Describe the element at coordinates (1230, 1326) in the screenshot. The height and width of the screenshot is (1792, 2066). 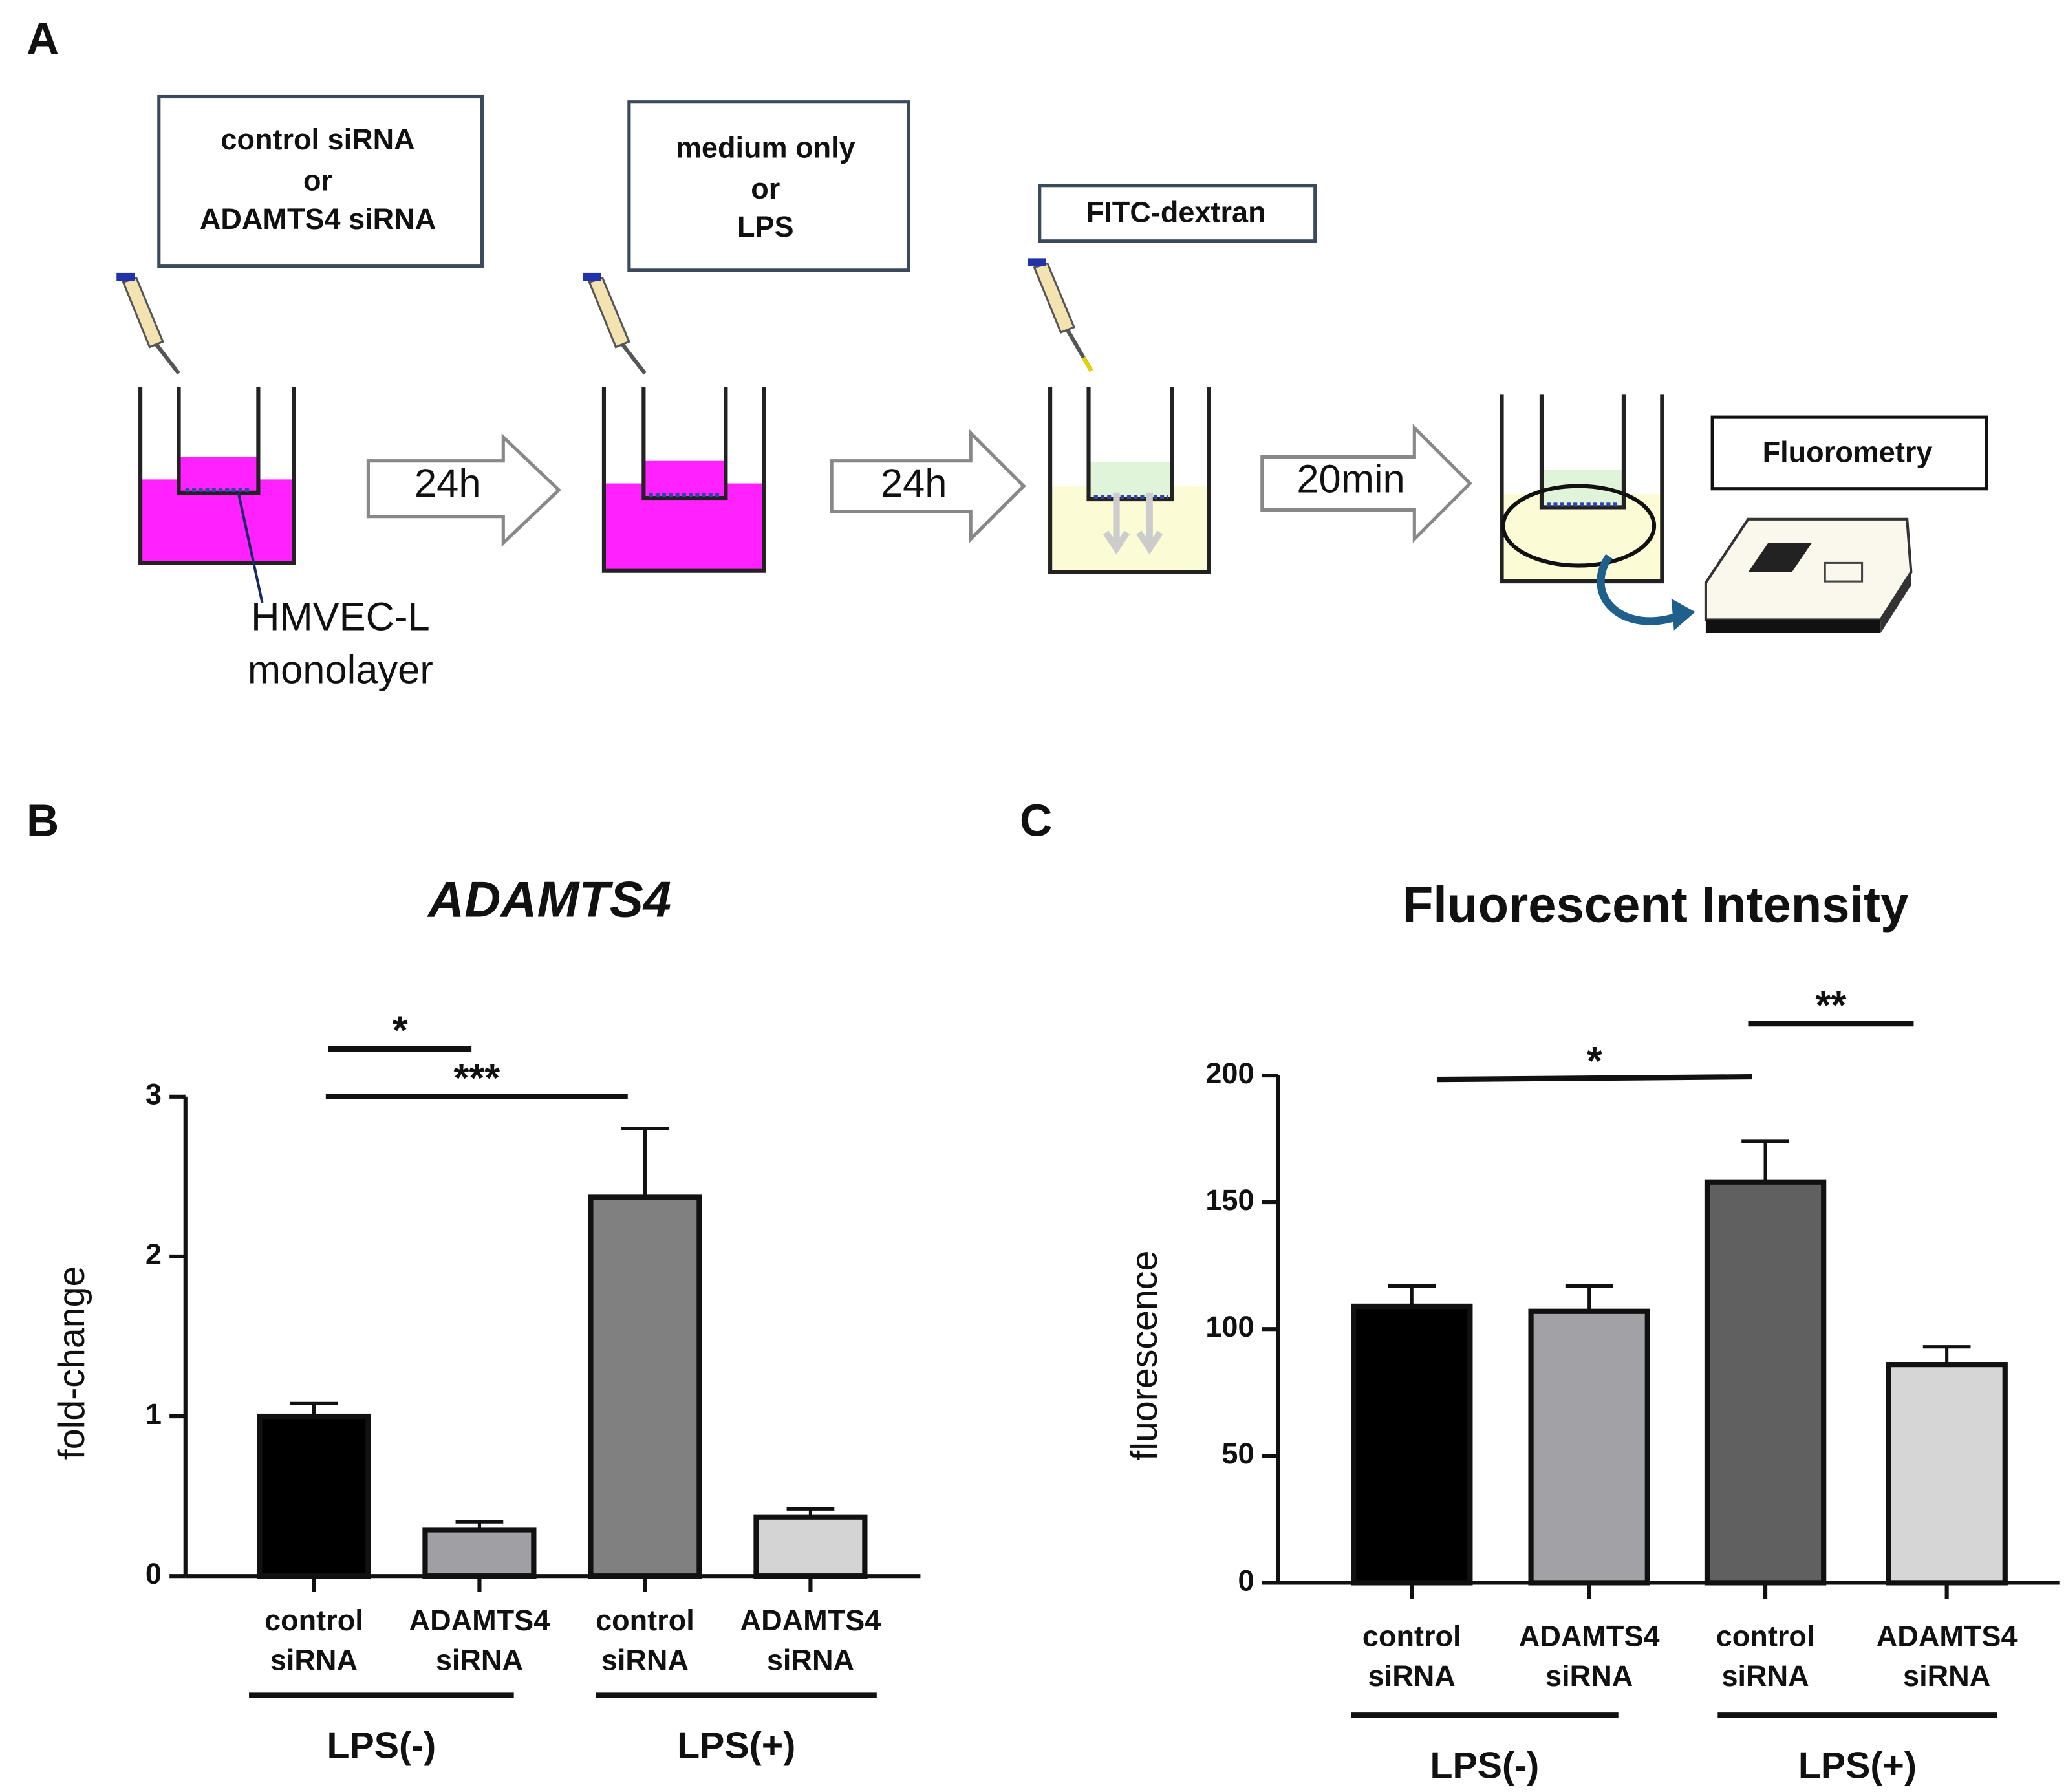
I see `y-tick-label: 100` at that location.